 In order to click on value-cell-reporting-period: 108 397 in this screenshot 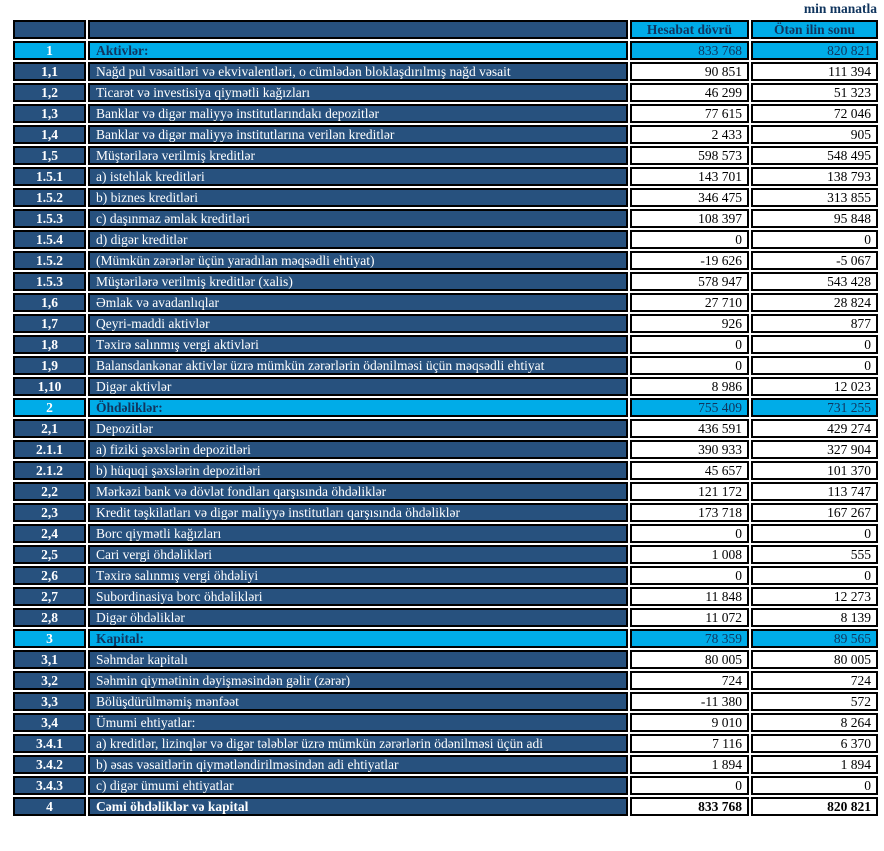, I will do `click(689, 218)`.